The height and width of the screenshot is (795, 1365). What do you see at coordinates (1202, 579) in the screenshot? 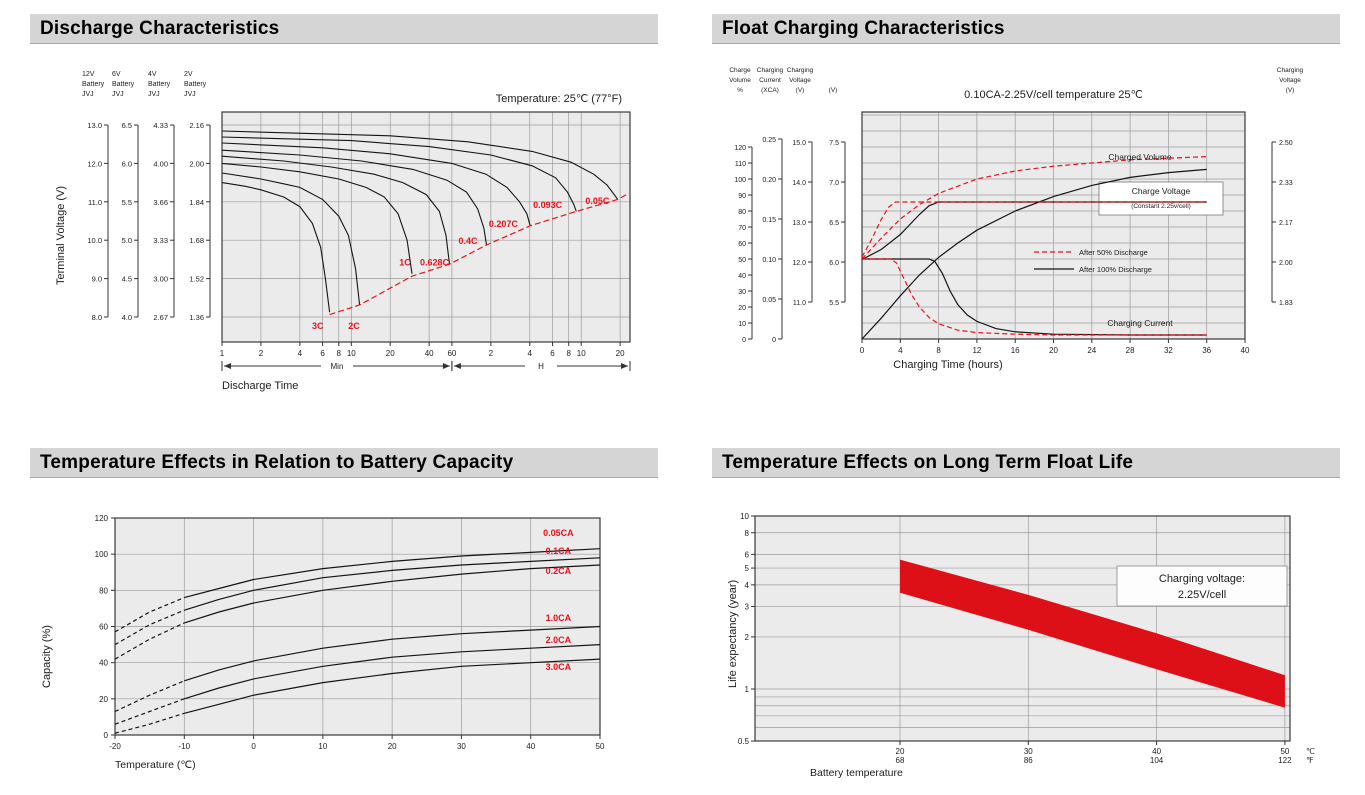
I see `svg-text: Charging voltage:` at bounding box center [1202, 579].